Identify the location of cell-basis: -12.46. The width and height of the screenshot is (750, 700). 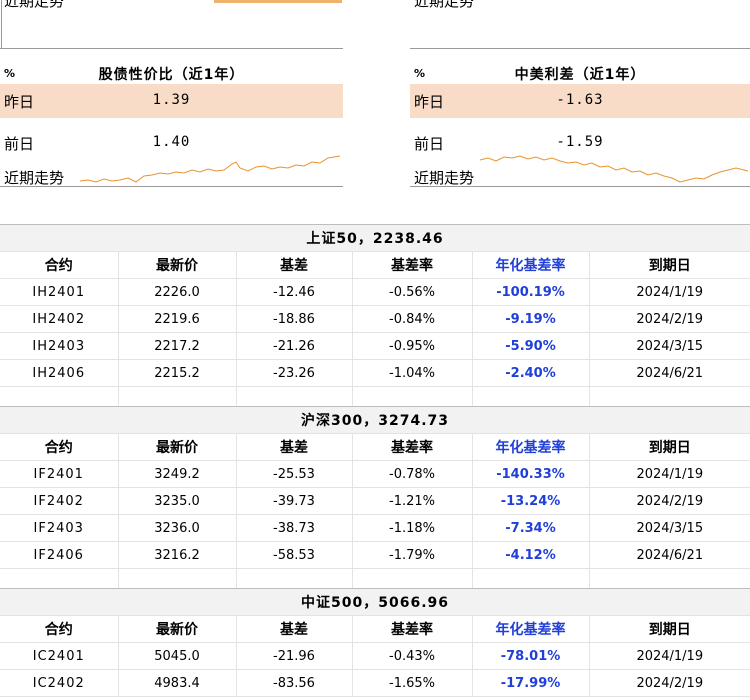
(294, 292).